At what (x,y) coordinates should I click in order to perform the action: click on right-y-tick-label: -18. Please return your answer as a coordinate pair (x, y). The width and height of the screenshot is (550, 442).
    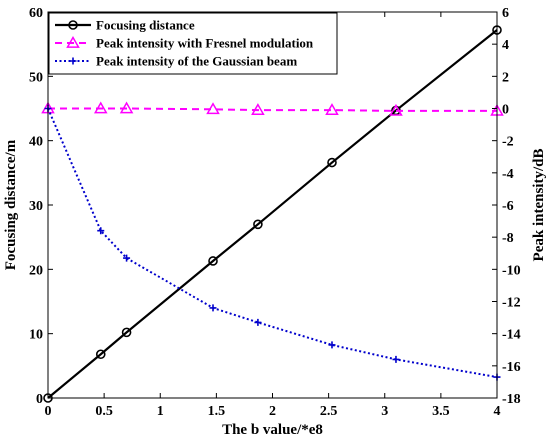
    Looking at the image, I should click on (511, 399).